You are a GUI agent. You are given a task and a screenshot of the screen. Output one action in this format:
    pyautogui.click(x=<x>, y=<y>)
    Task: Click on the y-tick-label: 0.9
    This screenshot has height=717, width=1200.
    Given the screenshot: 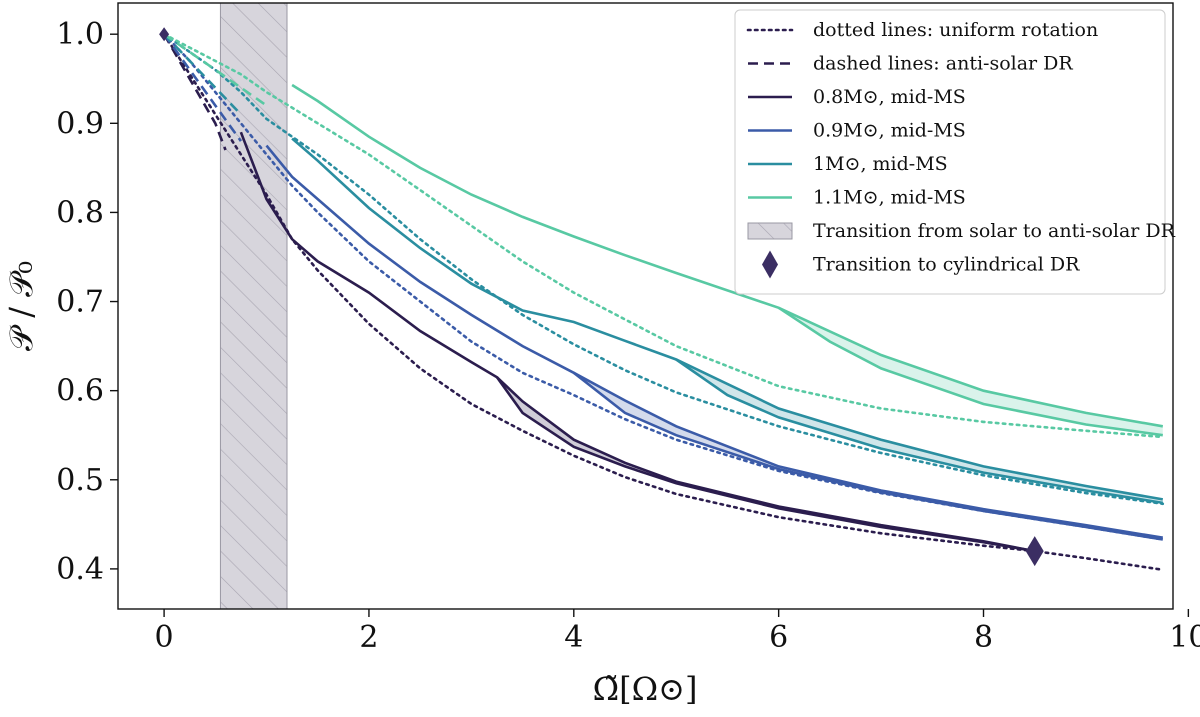 What is the action you would take?
    pyautogui.click(x=80, y=123)
    